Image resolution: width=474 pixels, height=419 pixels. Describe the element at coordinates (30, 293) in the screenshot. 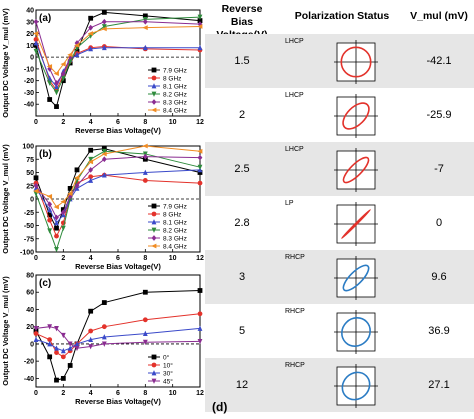

I see `y-tick-label: 60` at that location.